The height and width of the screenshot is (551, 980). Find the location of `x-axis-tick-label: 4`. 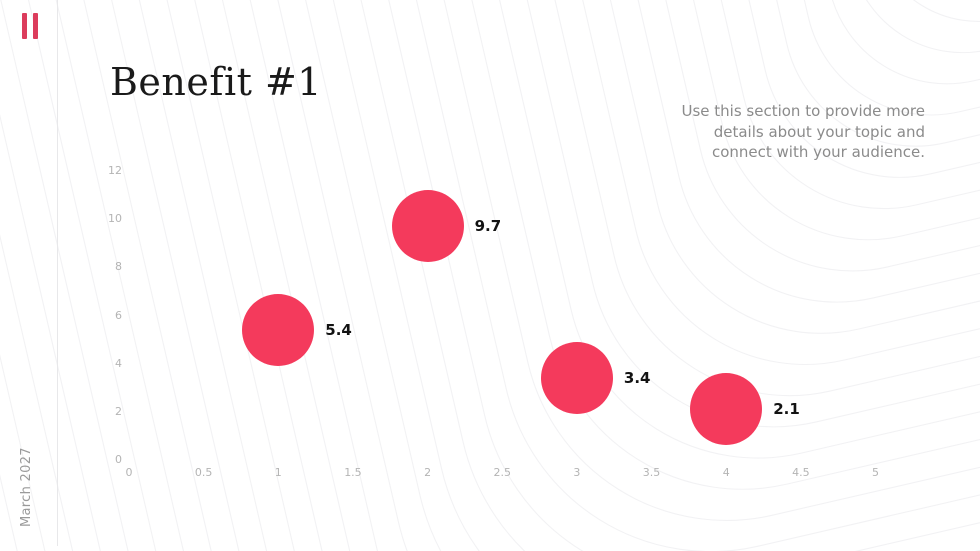

x-axis-tick-label: 4 is located at coordinates (726, 472).